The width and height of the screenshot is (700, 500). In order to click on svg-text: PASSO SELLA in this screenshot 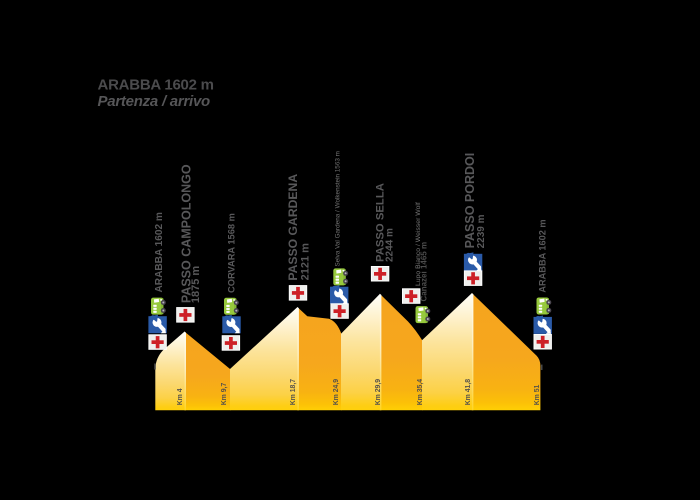, I will do `click(380, 222)`.